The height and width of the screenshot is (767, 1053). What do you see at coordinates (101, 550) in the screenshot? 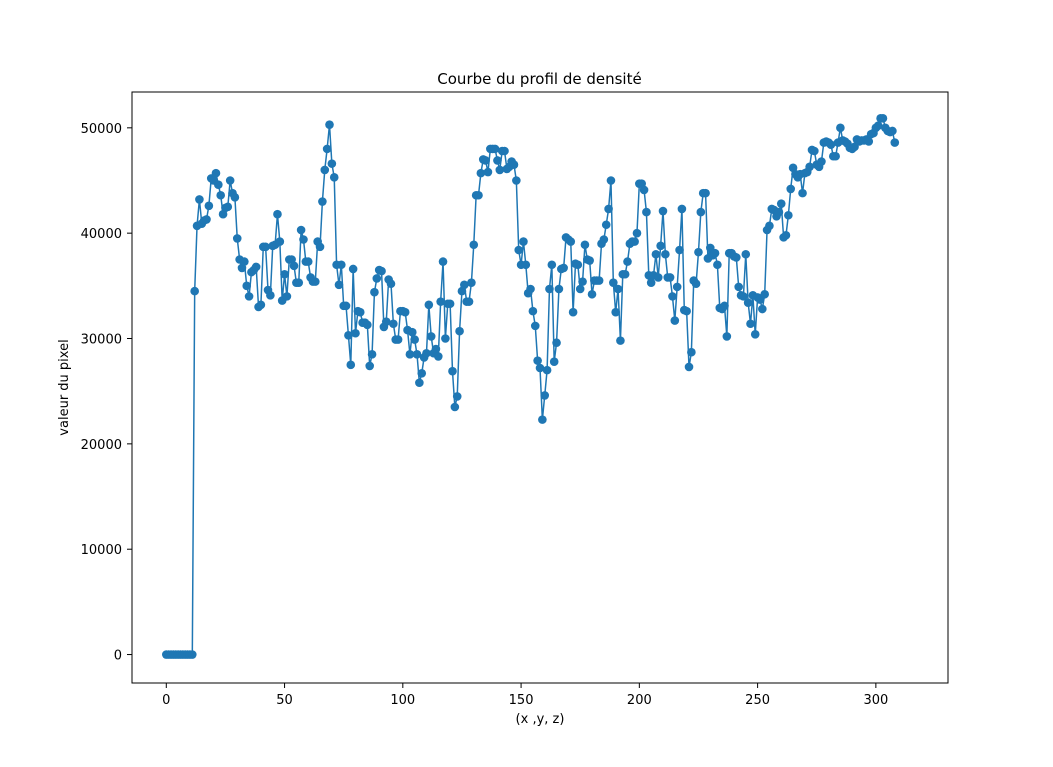
I see `y-tick-label: 10000` at bounding box center [101, 550].